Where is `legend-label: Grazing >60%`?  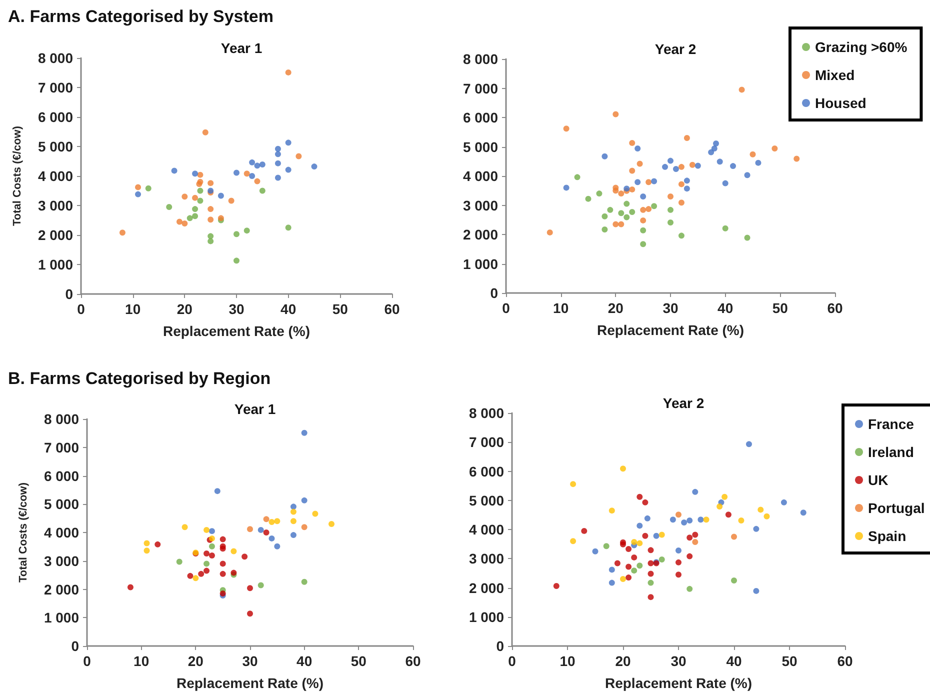 legend-label: Grazing >60% is located at coordinates (861, 47).